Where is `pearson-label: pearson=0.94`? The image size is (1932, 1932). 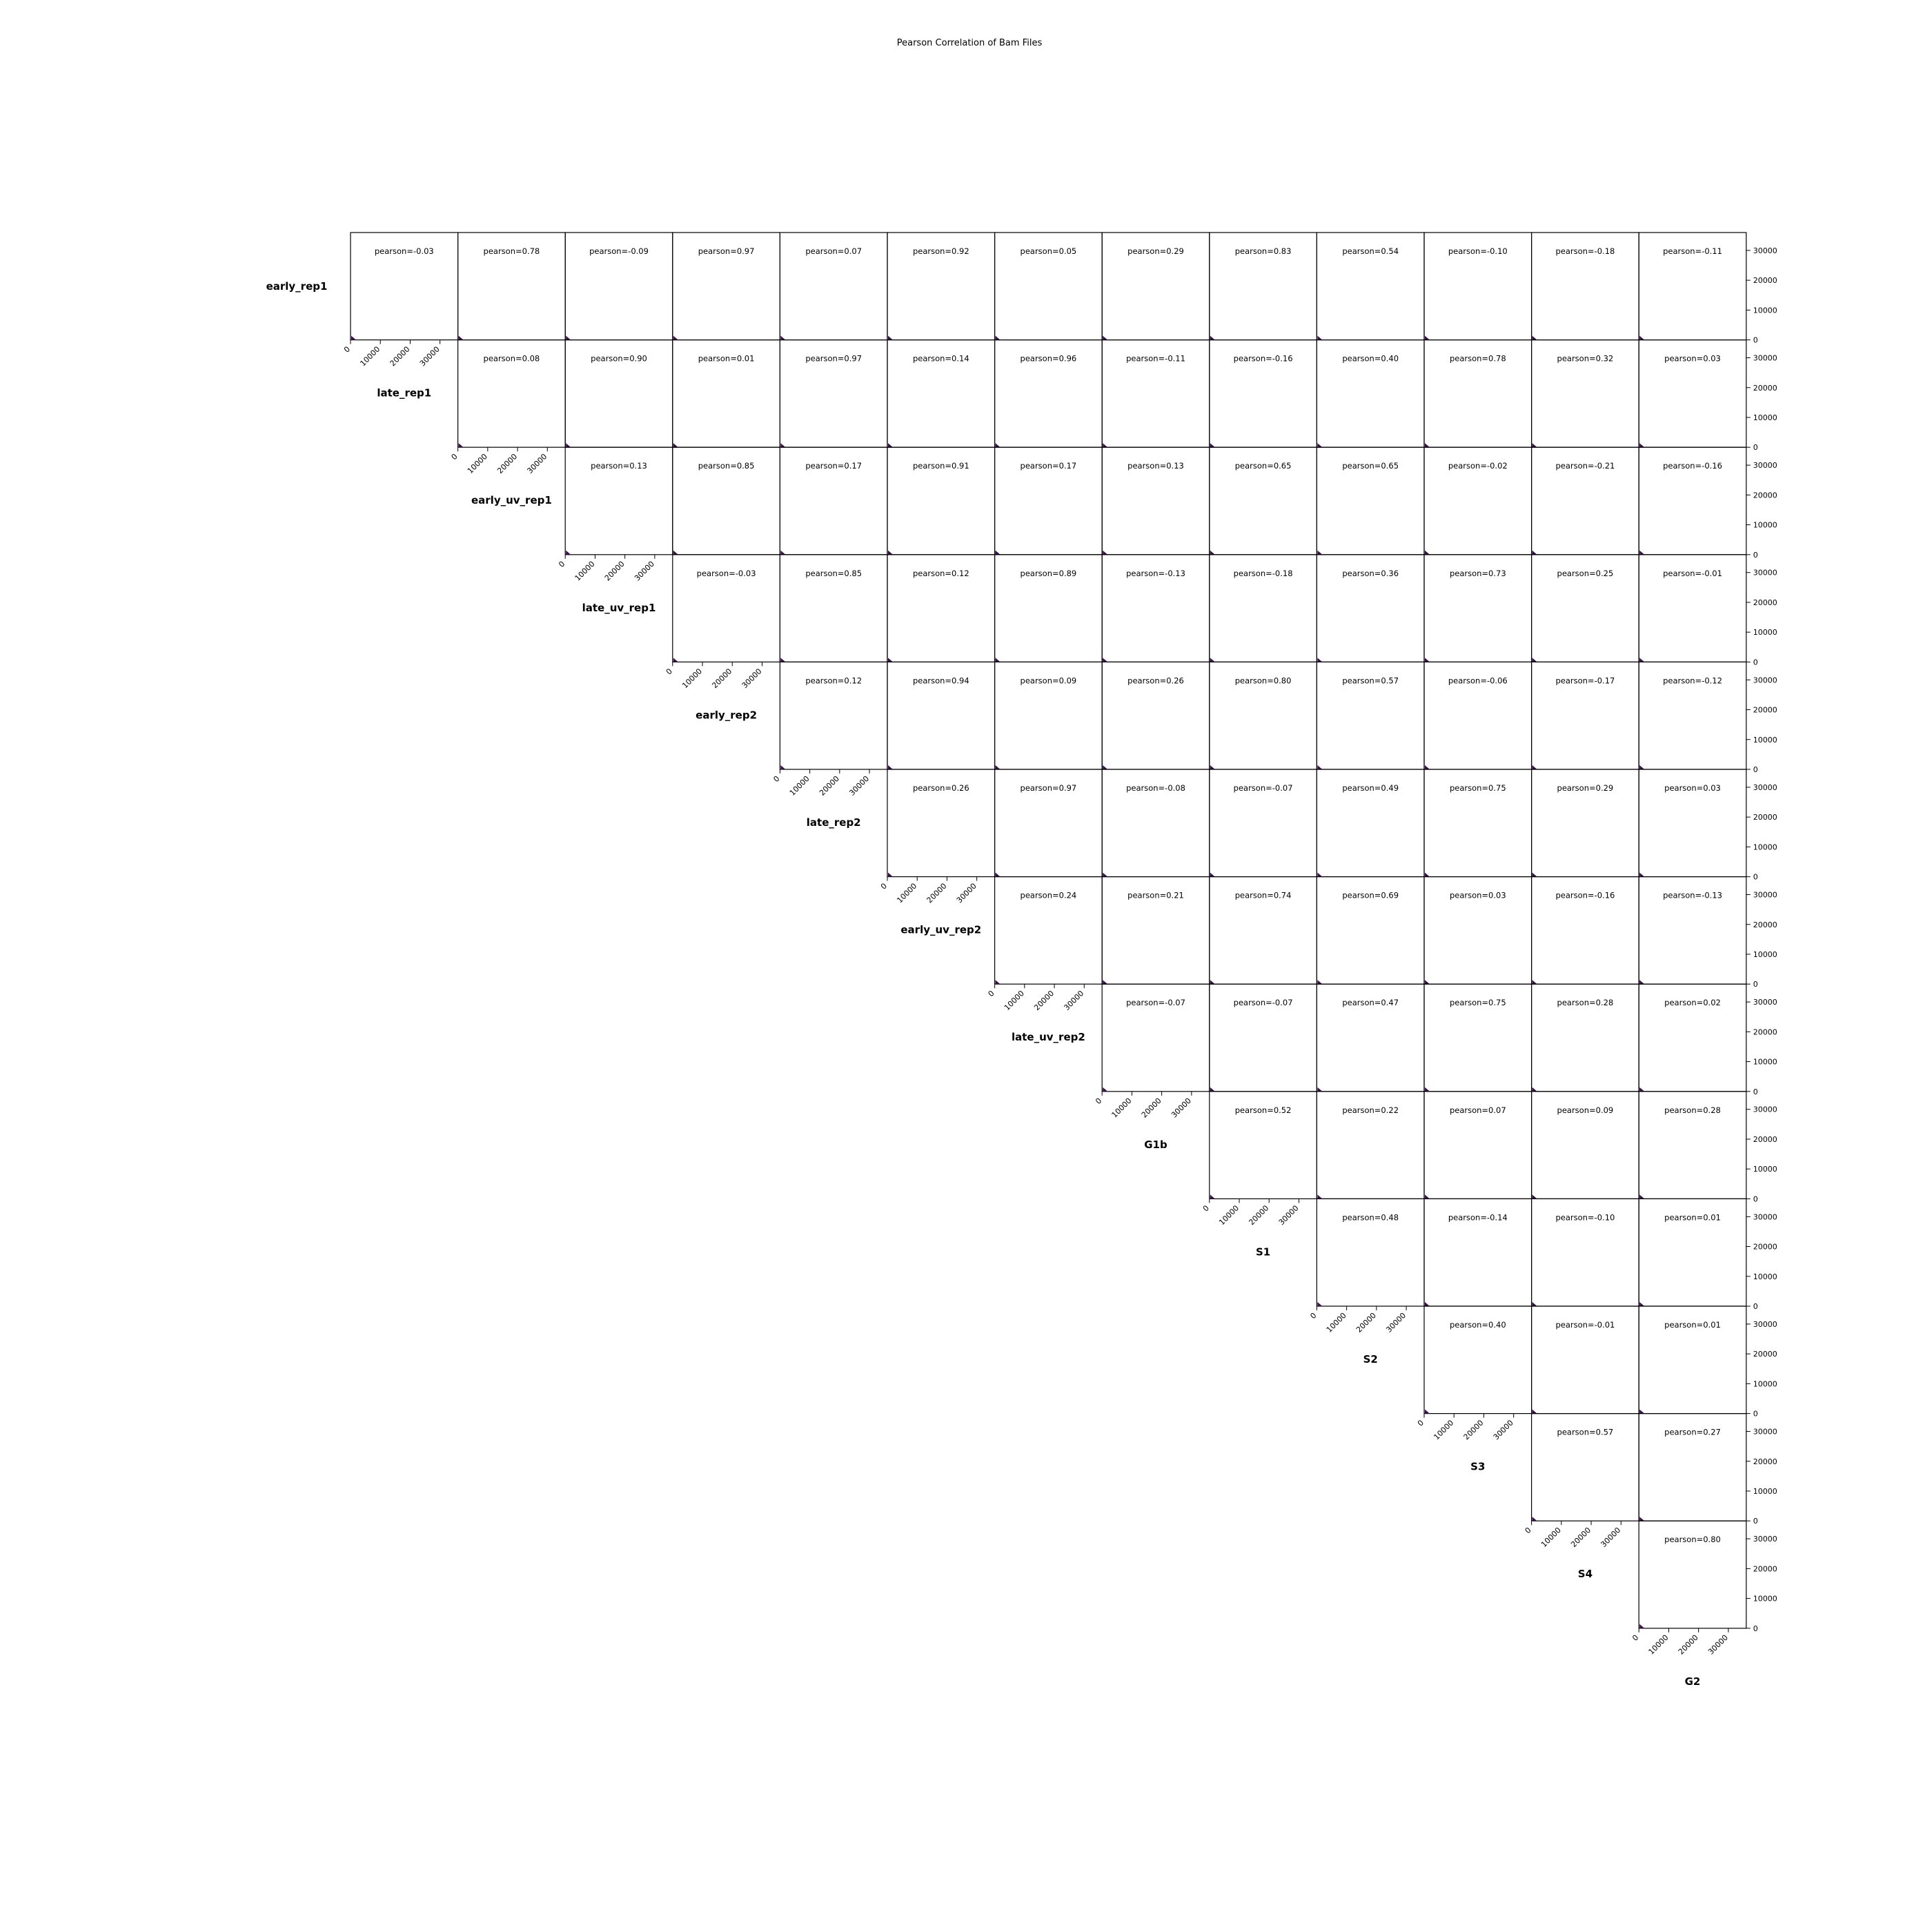
pearson-label: pearson=0.94 is located at coordinates (941, 680).